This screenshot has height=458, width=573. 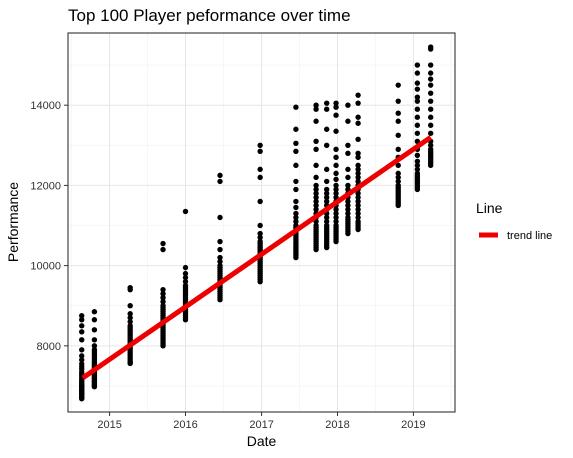 I want to click on y-tick-label: 12000, so click(x=45, y=186).